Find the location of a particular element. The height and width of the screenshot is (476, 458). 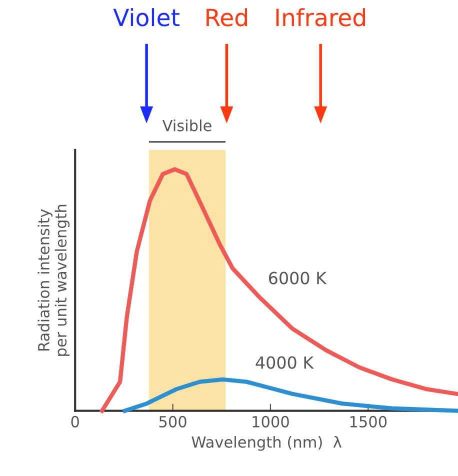

y-axis-title: Radiation intensity per unit wavelength is located at coordinates (54, 280).